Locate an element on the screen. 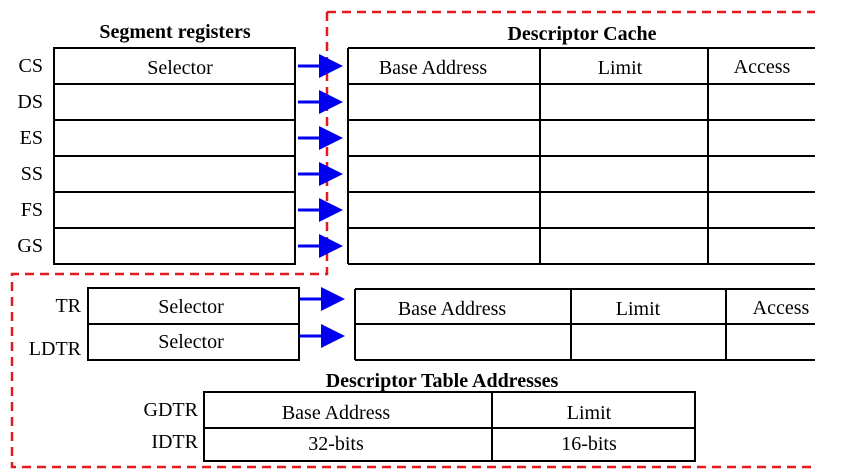 This screenshot has height=471, width=864. descriptor-table-frame is located at coordinates (449, 426).